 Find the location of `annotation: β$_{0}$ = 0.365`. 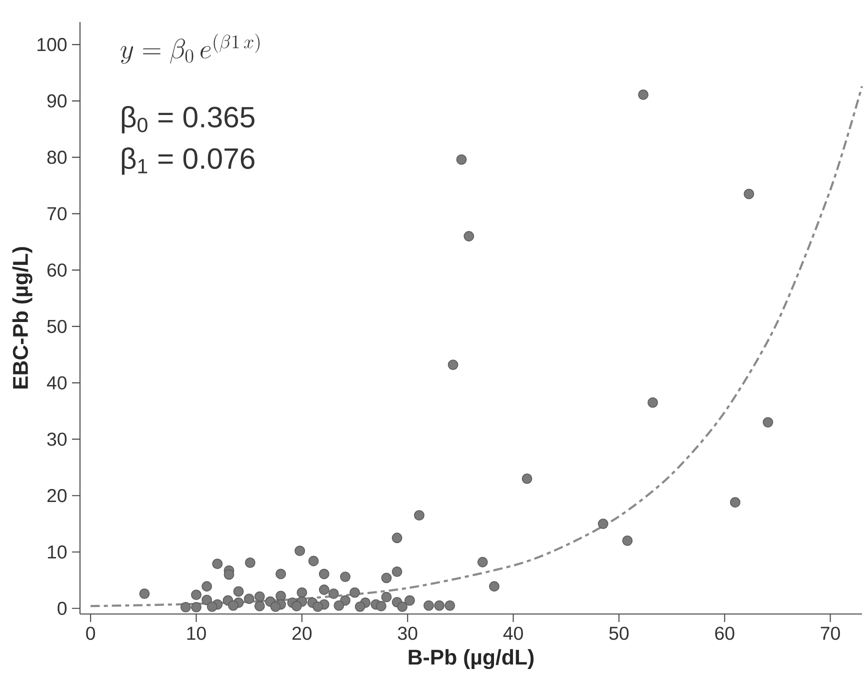

annotation: β$_{0}$ = 0.365 is located at coordinates (188, 120).